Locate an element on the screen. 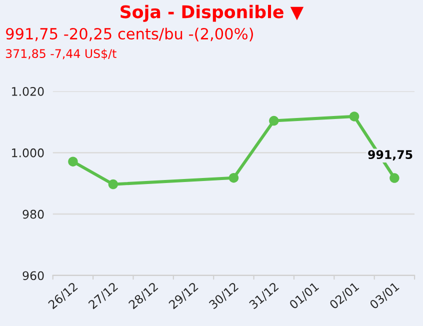 This screenshot has width=423, height=326. y-tick-label: 1.020 is located at coordinates (28, 91).